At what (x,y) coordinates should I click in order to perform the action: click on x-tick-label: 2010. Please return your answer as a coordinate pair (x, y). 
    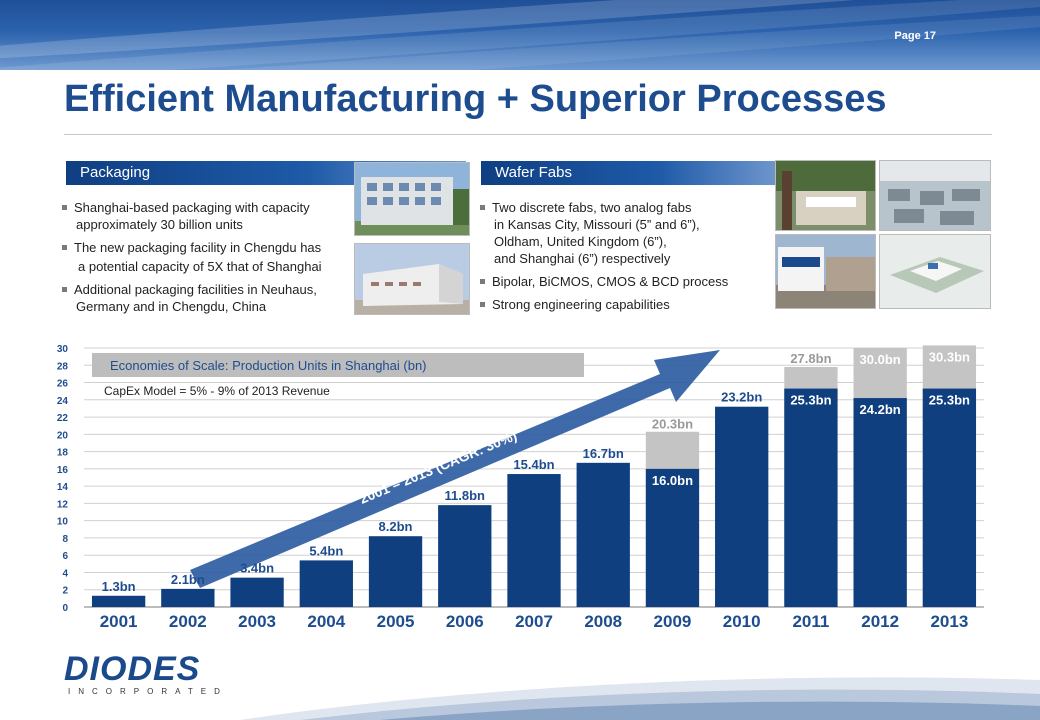
    Looking at the image, I should click on (742, 621).